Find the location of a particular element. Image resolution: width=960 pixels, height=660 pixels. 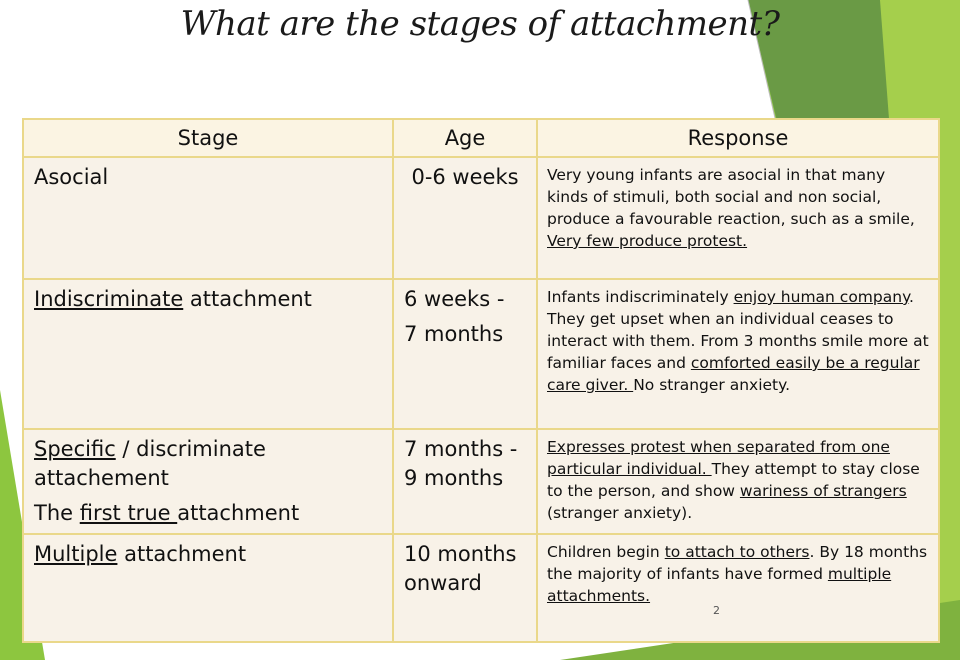

text-segment: No stranger anxiety. is located at coordinates (712, 385).